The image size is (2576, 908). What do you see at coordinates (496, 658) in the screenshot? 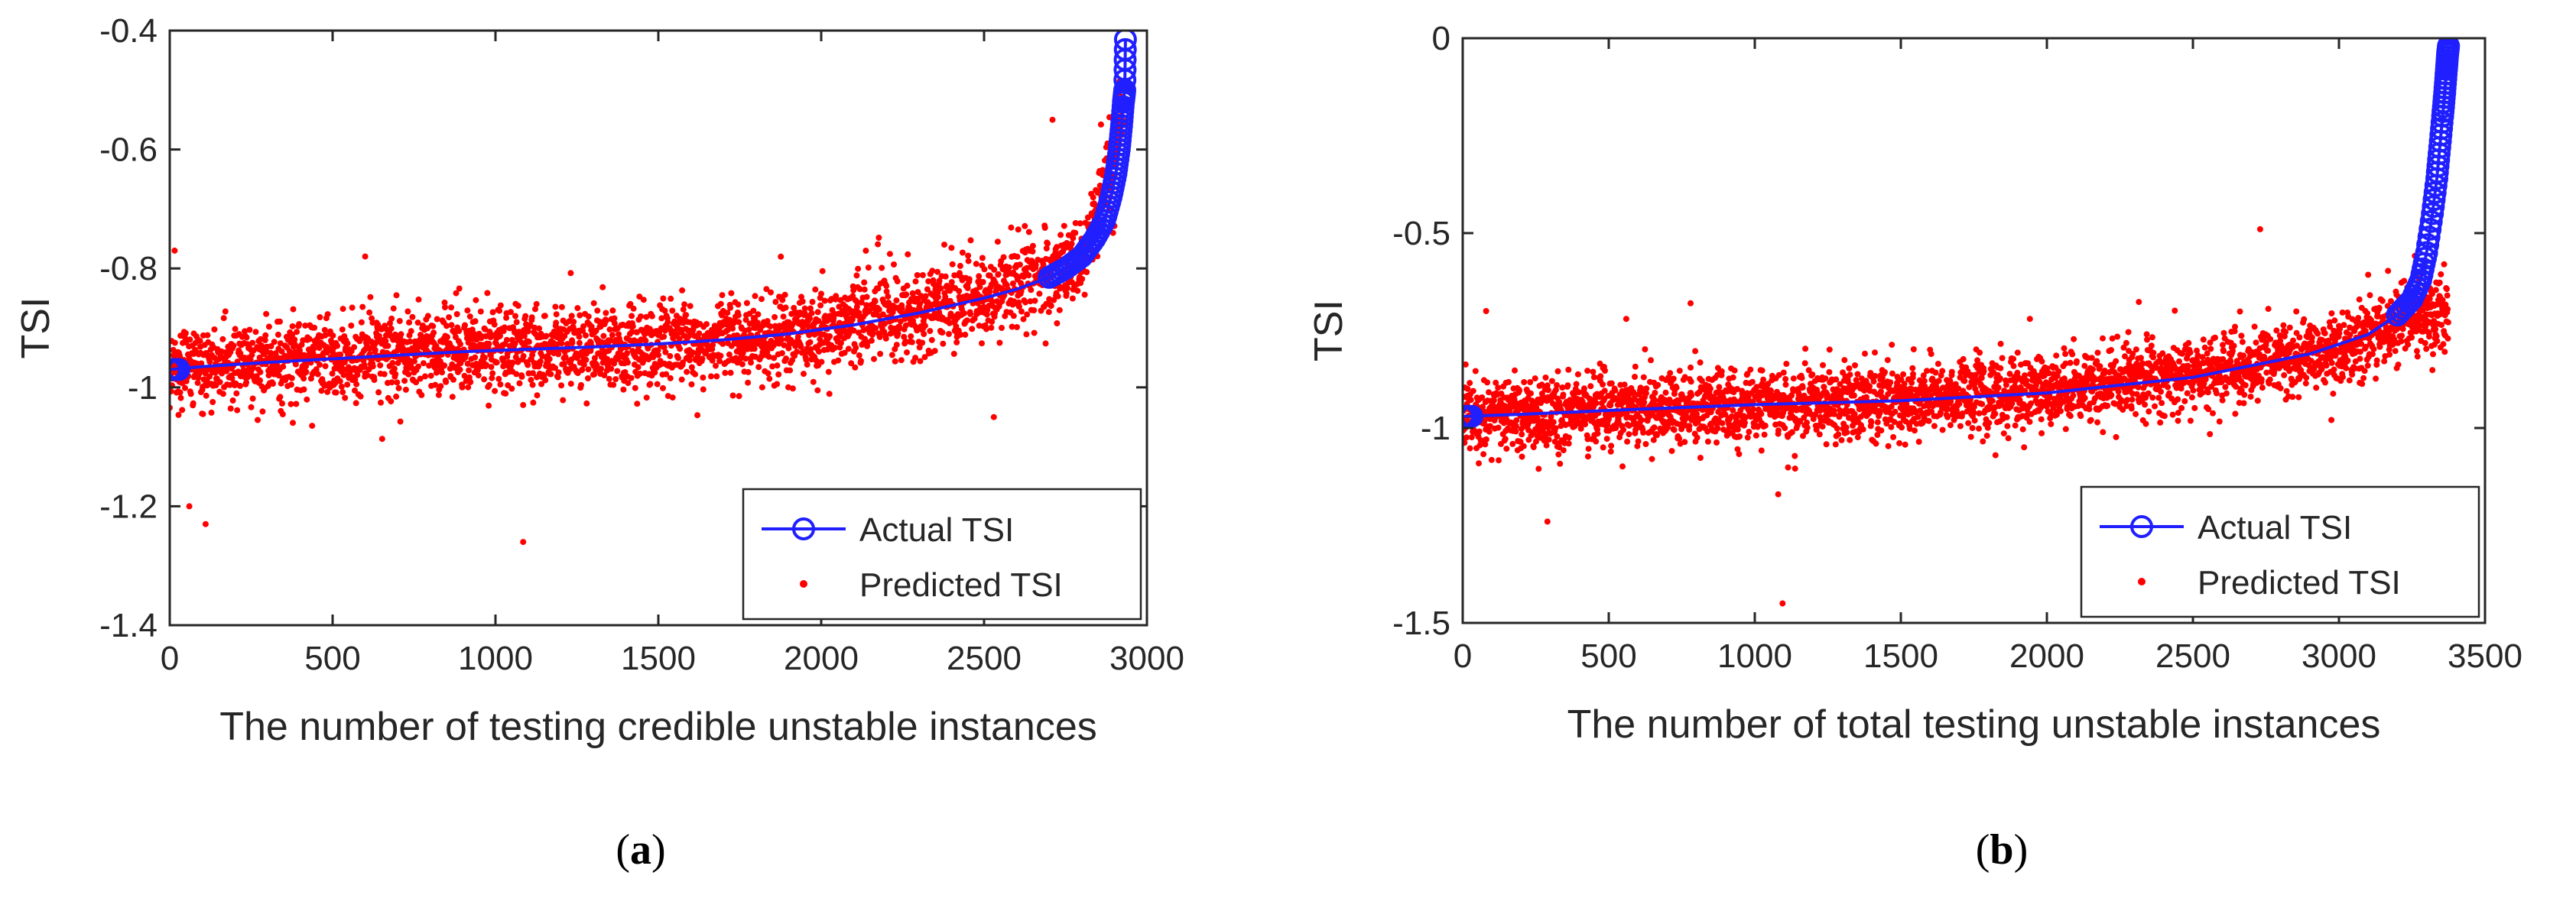
I see `x-tick-label: 1000` at bounding box center [496, 658].